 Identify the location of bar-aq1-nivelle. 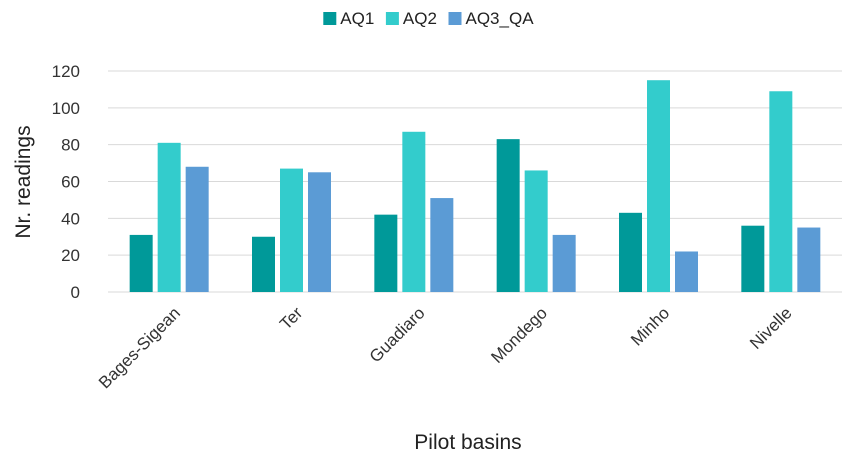
(753, 258).